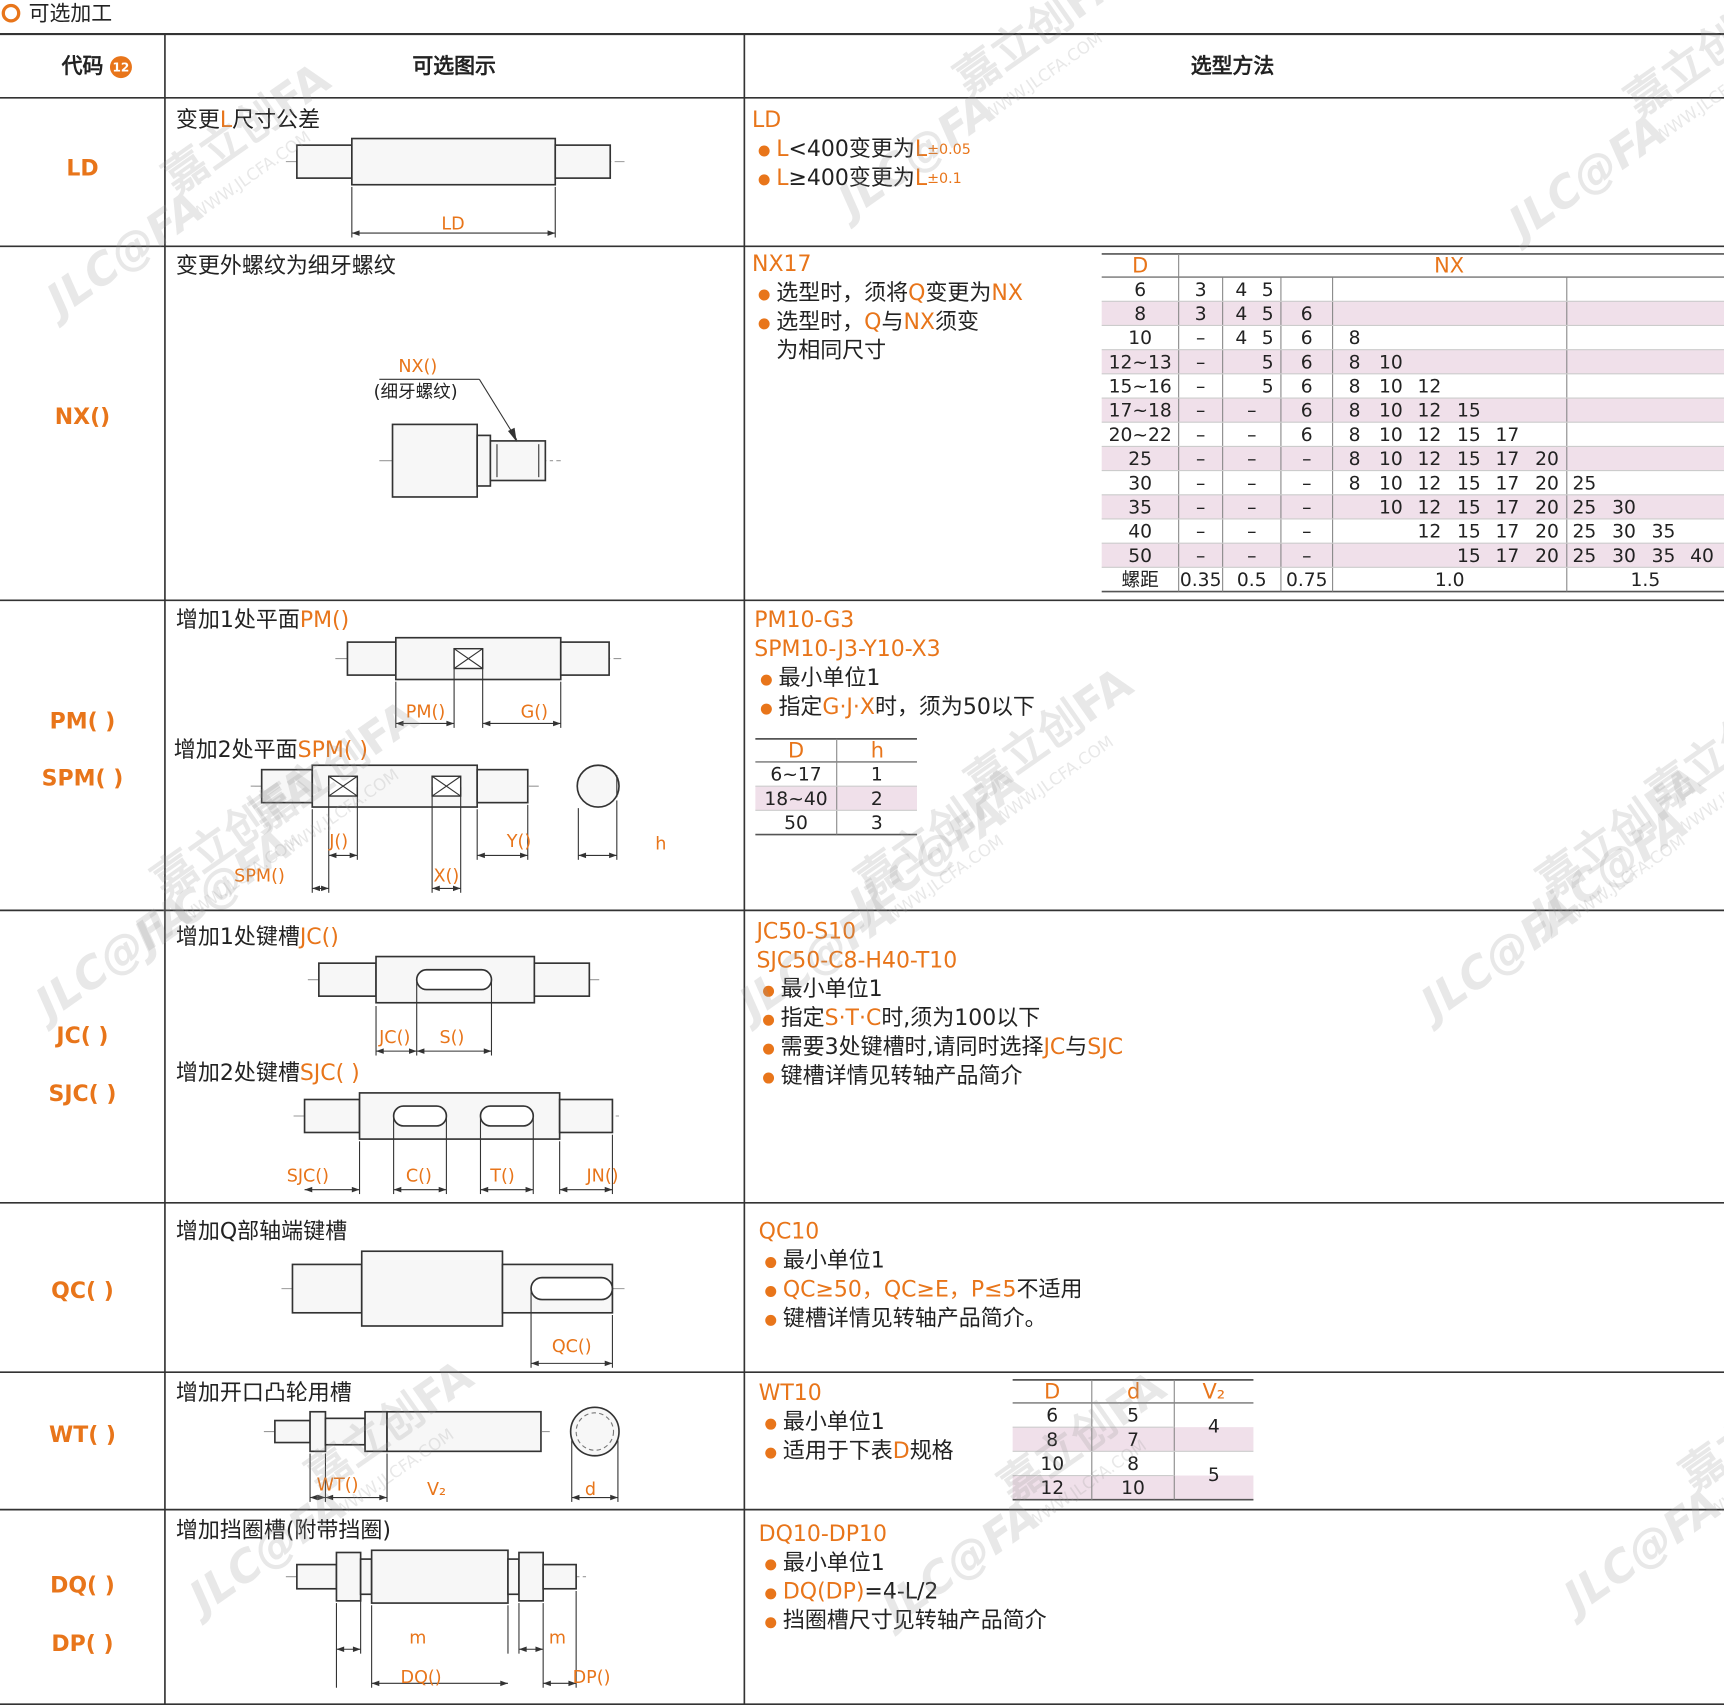 This screenshot has width=1724, height=1705. What do you see at coordinates (594, 1431) in the screenshot?
I see `section` at bounding box center [594, 1431].